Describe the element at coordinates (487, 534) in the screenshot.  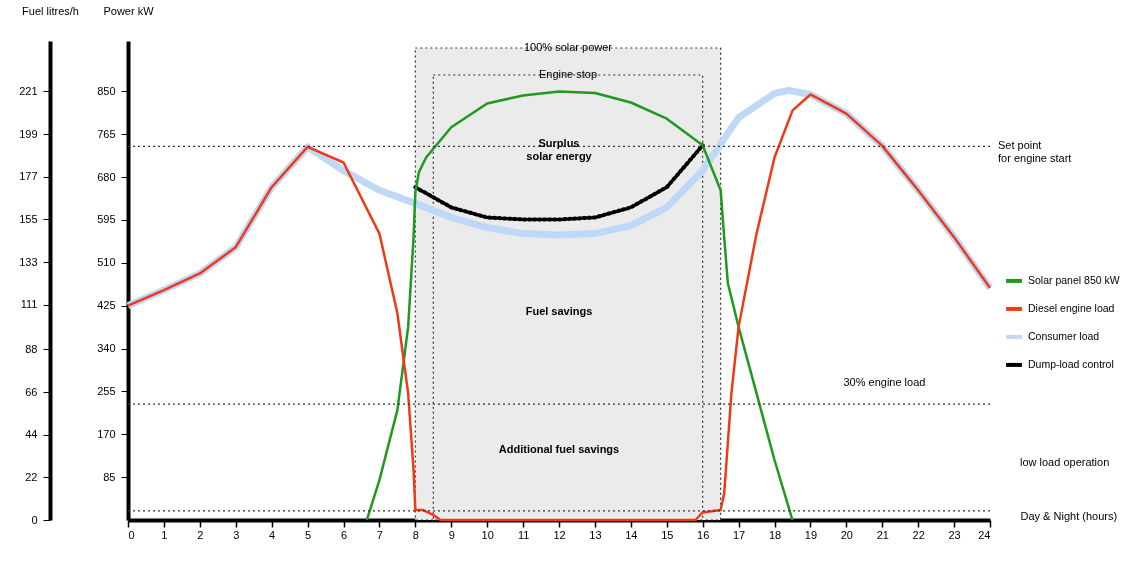
I see `x-tick-label: 10` at that location.